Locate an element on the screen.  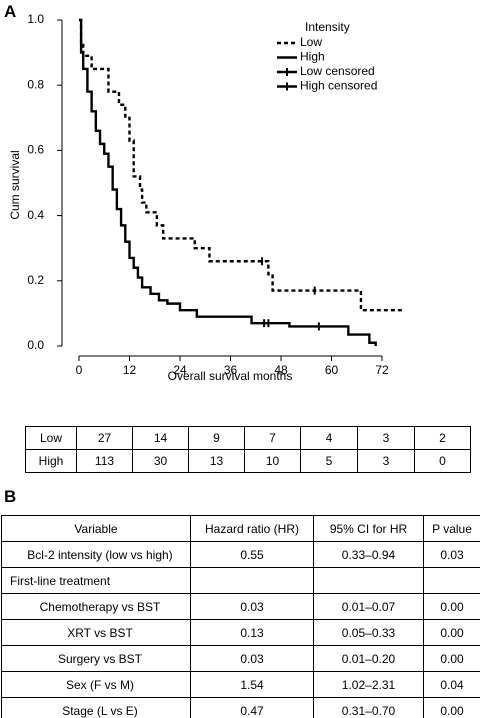
table-cell: 0.47 is located at coordinates (252, 707).